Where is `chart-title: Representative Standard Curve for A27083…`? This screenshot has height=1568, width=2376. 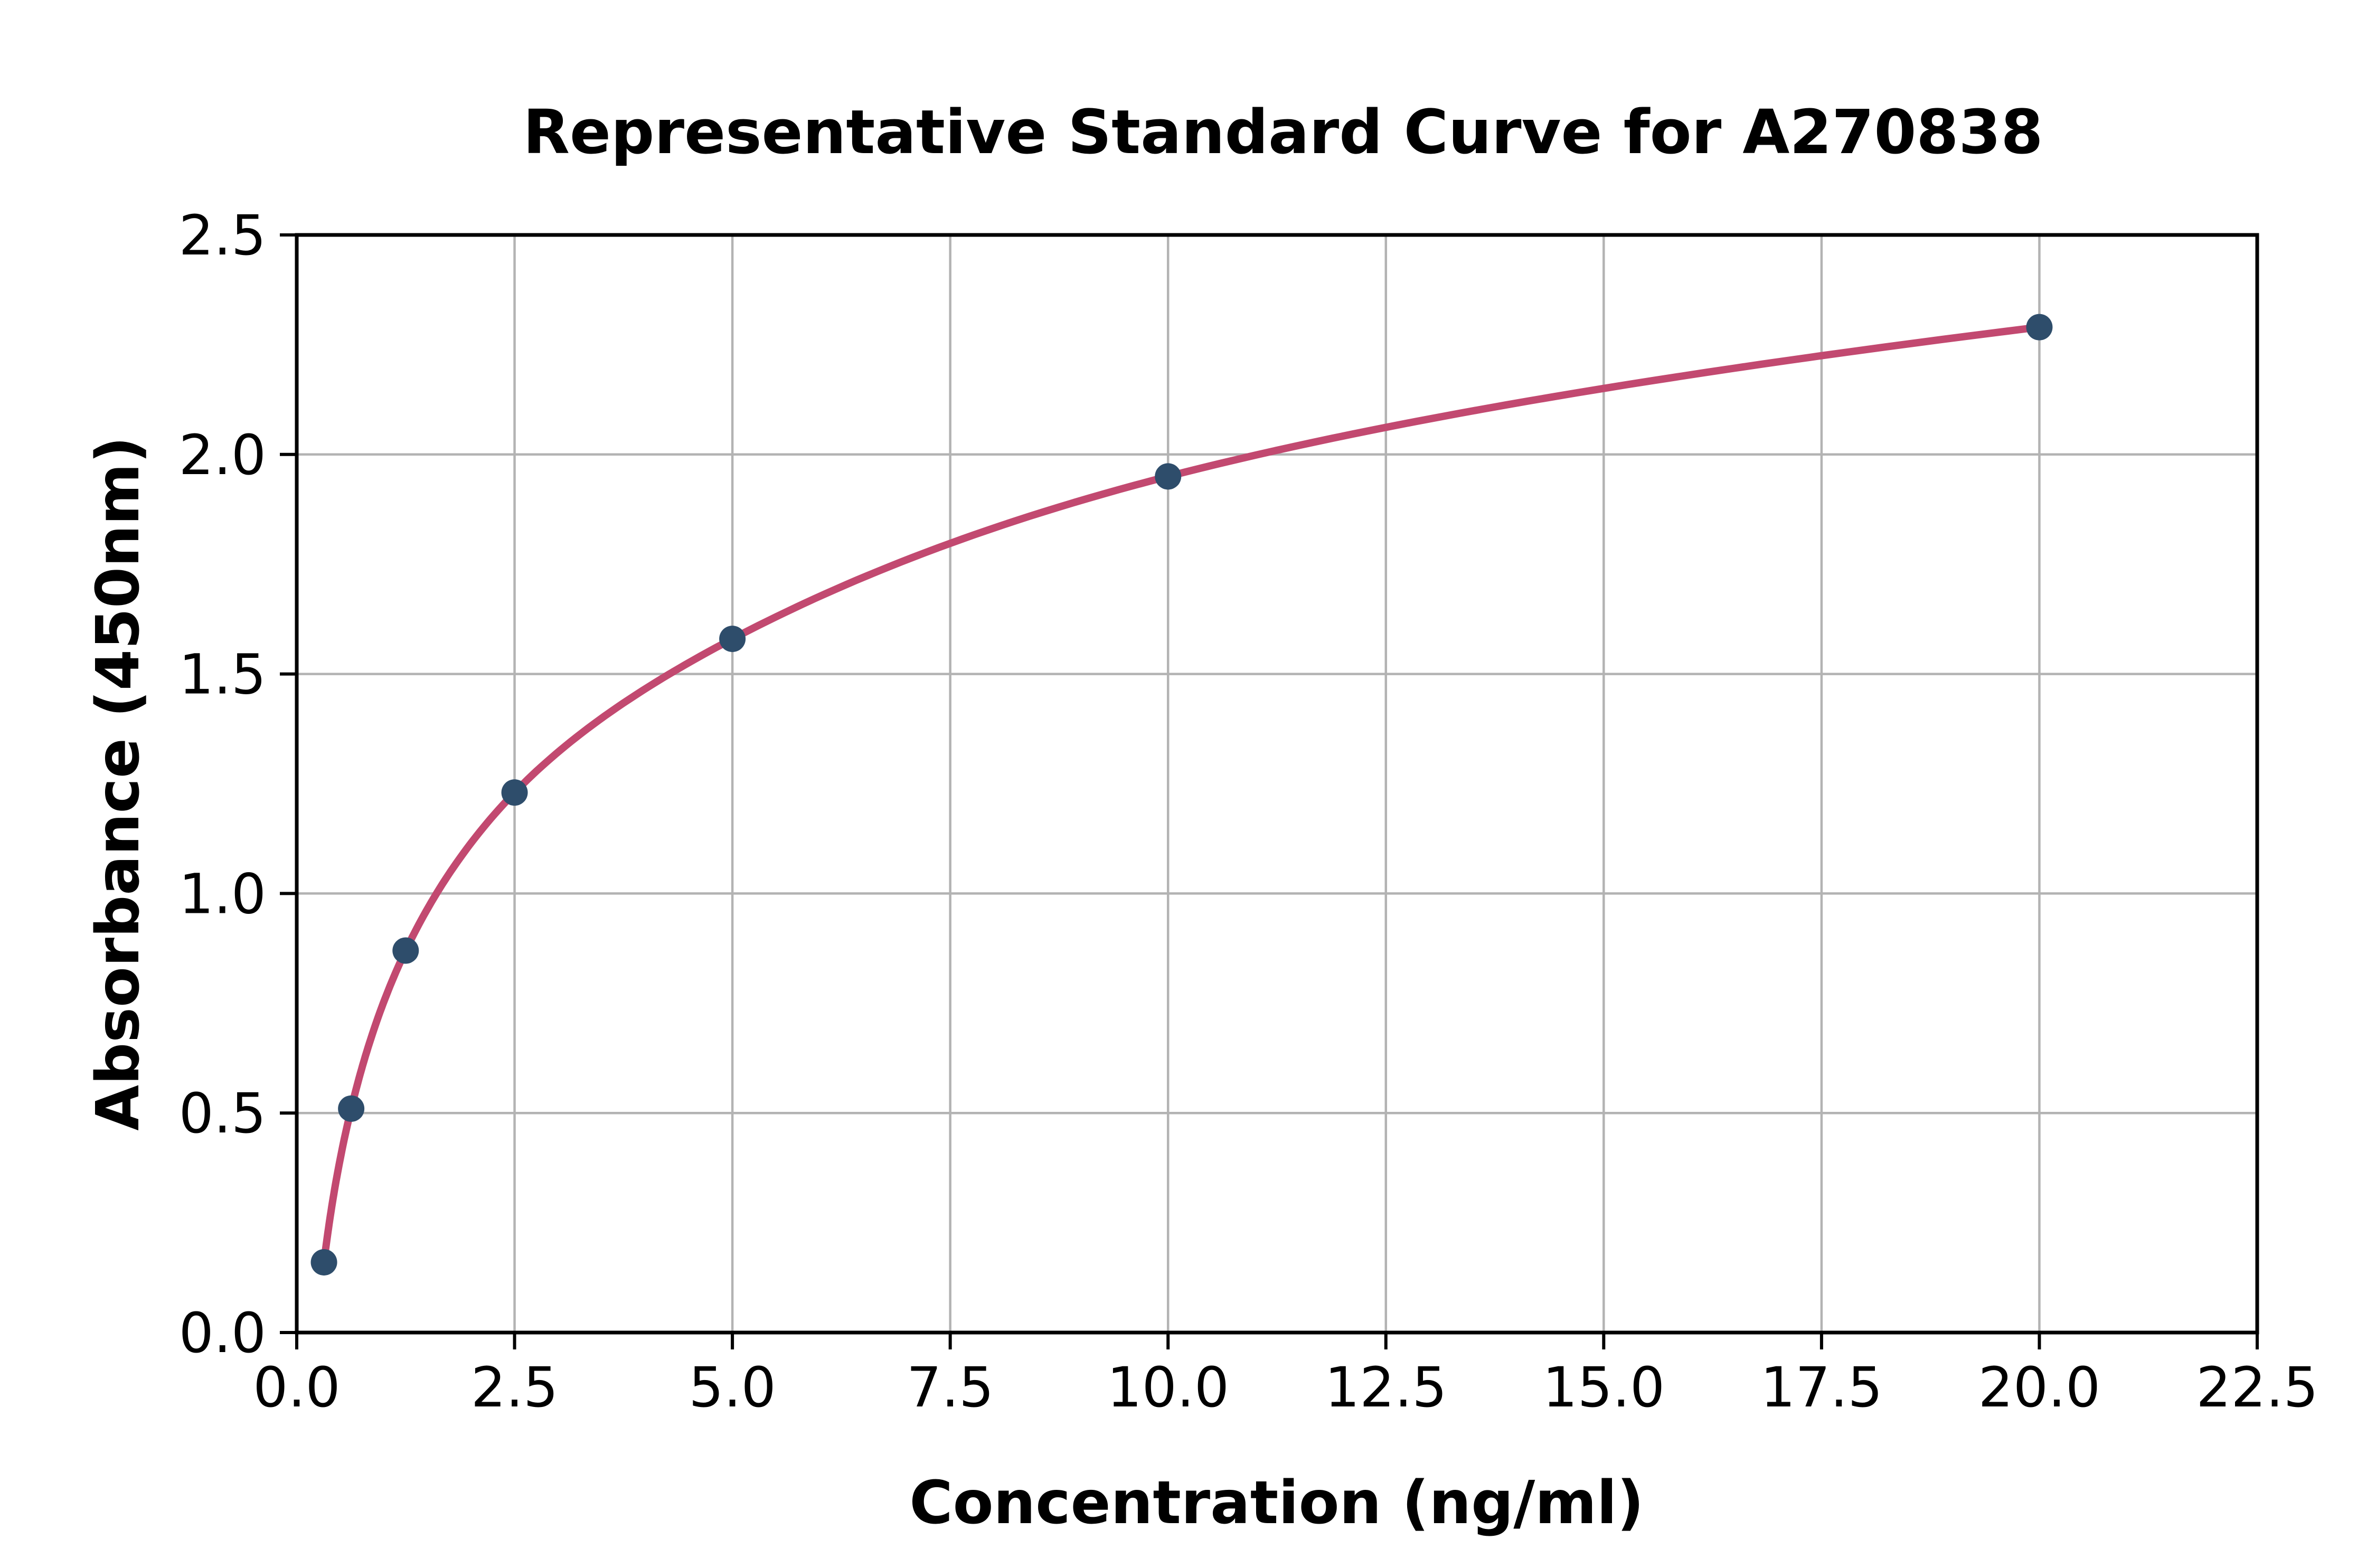 chart-title: Representative Standard Curve for A27083… is located at coordinates (1283, 132).